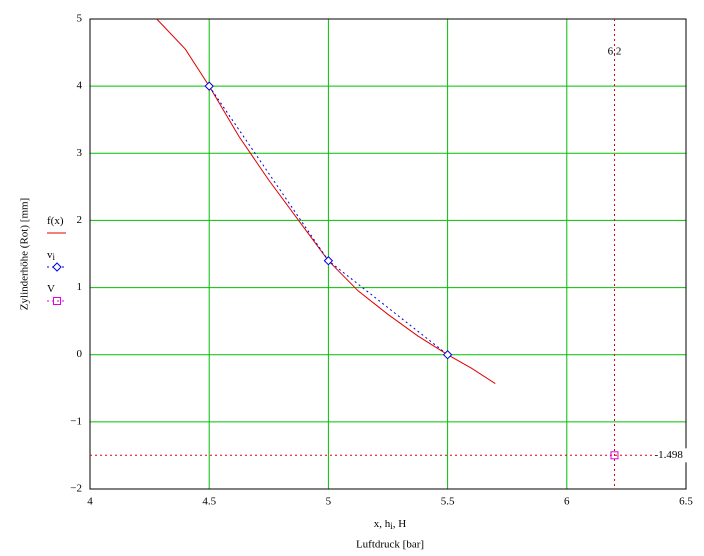  I want to click on x-tick-label: 6.5, so click(686, 502).